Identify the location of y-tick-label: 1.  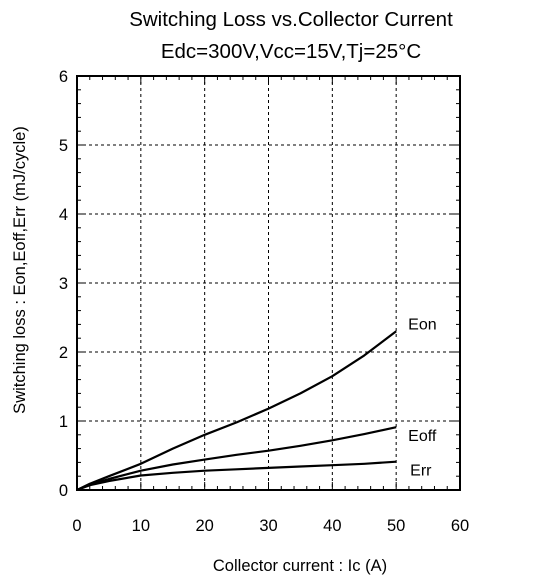
(63, 422).